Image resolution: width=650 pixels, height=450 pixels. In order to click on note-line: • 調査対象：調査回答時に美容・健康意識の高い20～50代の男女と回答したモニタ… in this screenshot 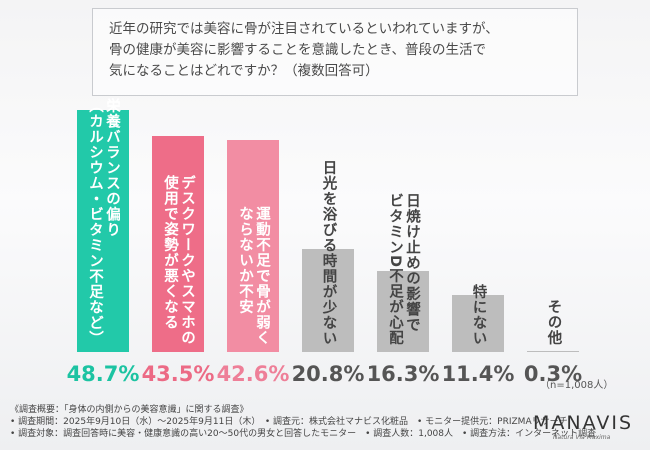, I will do `click(303, 434)`.